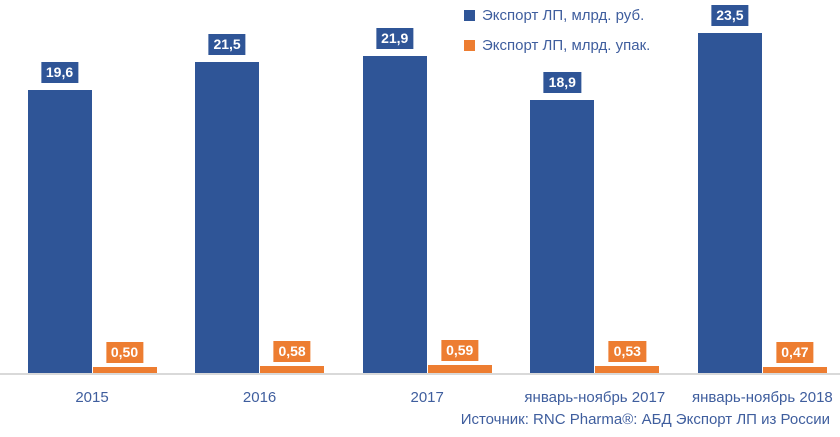 The image size is (840, 437). What do you see at coordinates (395, 39) in the screenshot?
I see `value-label-rub: 21,9` at bounding box center [395, 39].